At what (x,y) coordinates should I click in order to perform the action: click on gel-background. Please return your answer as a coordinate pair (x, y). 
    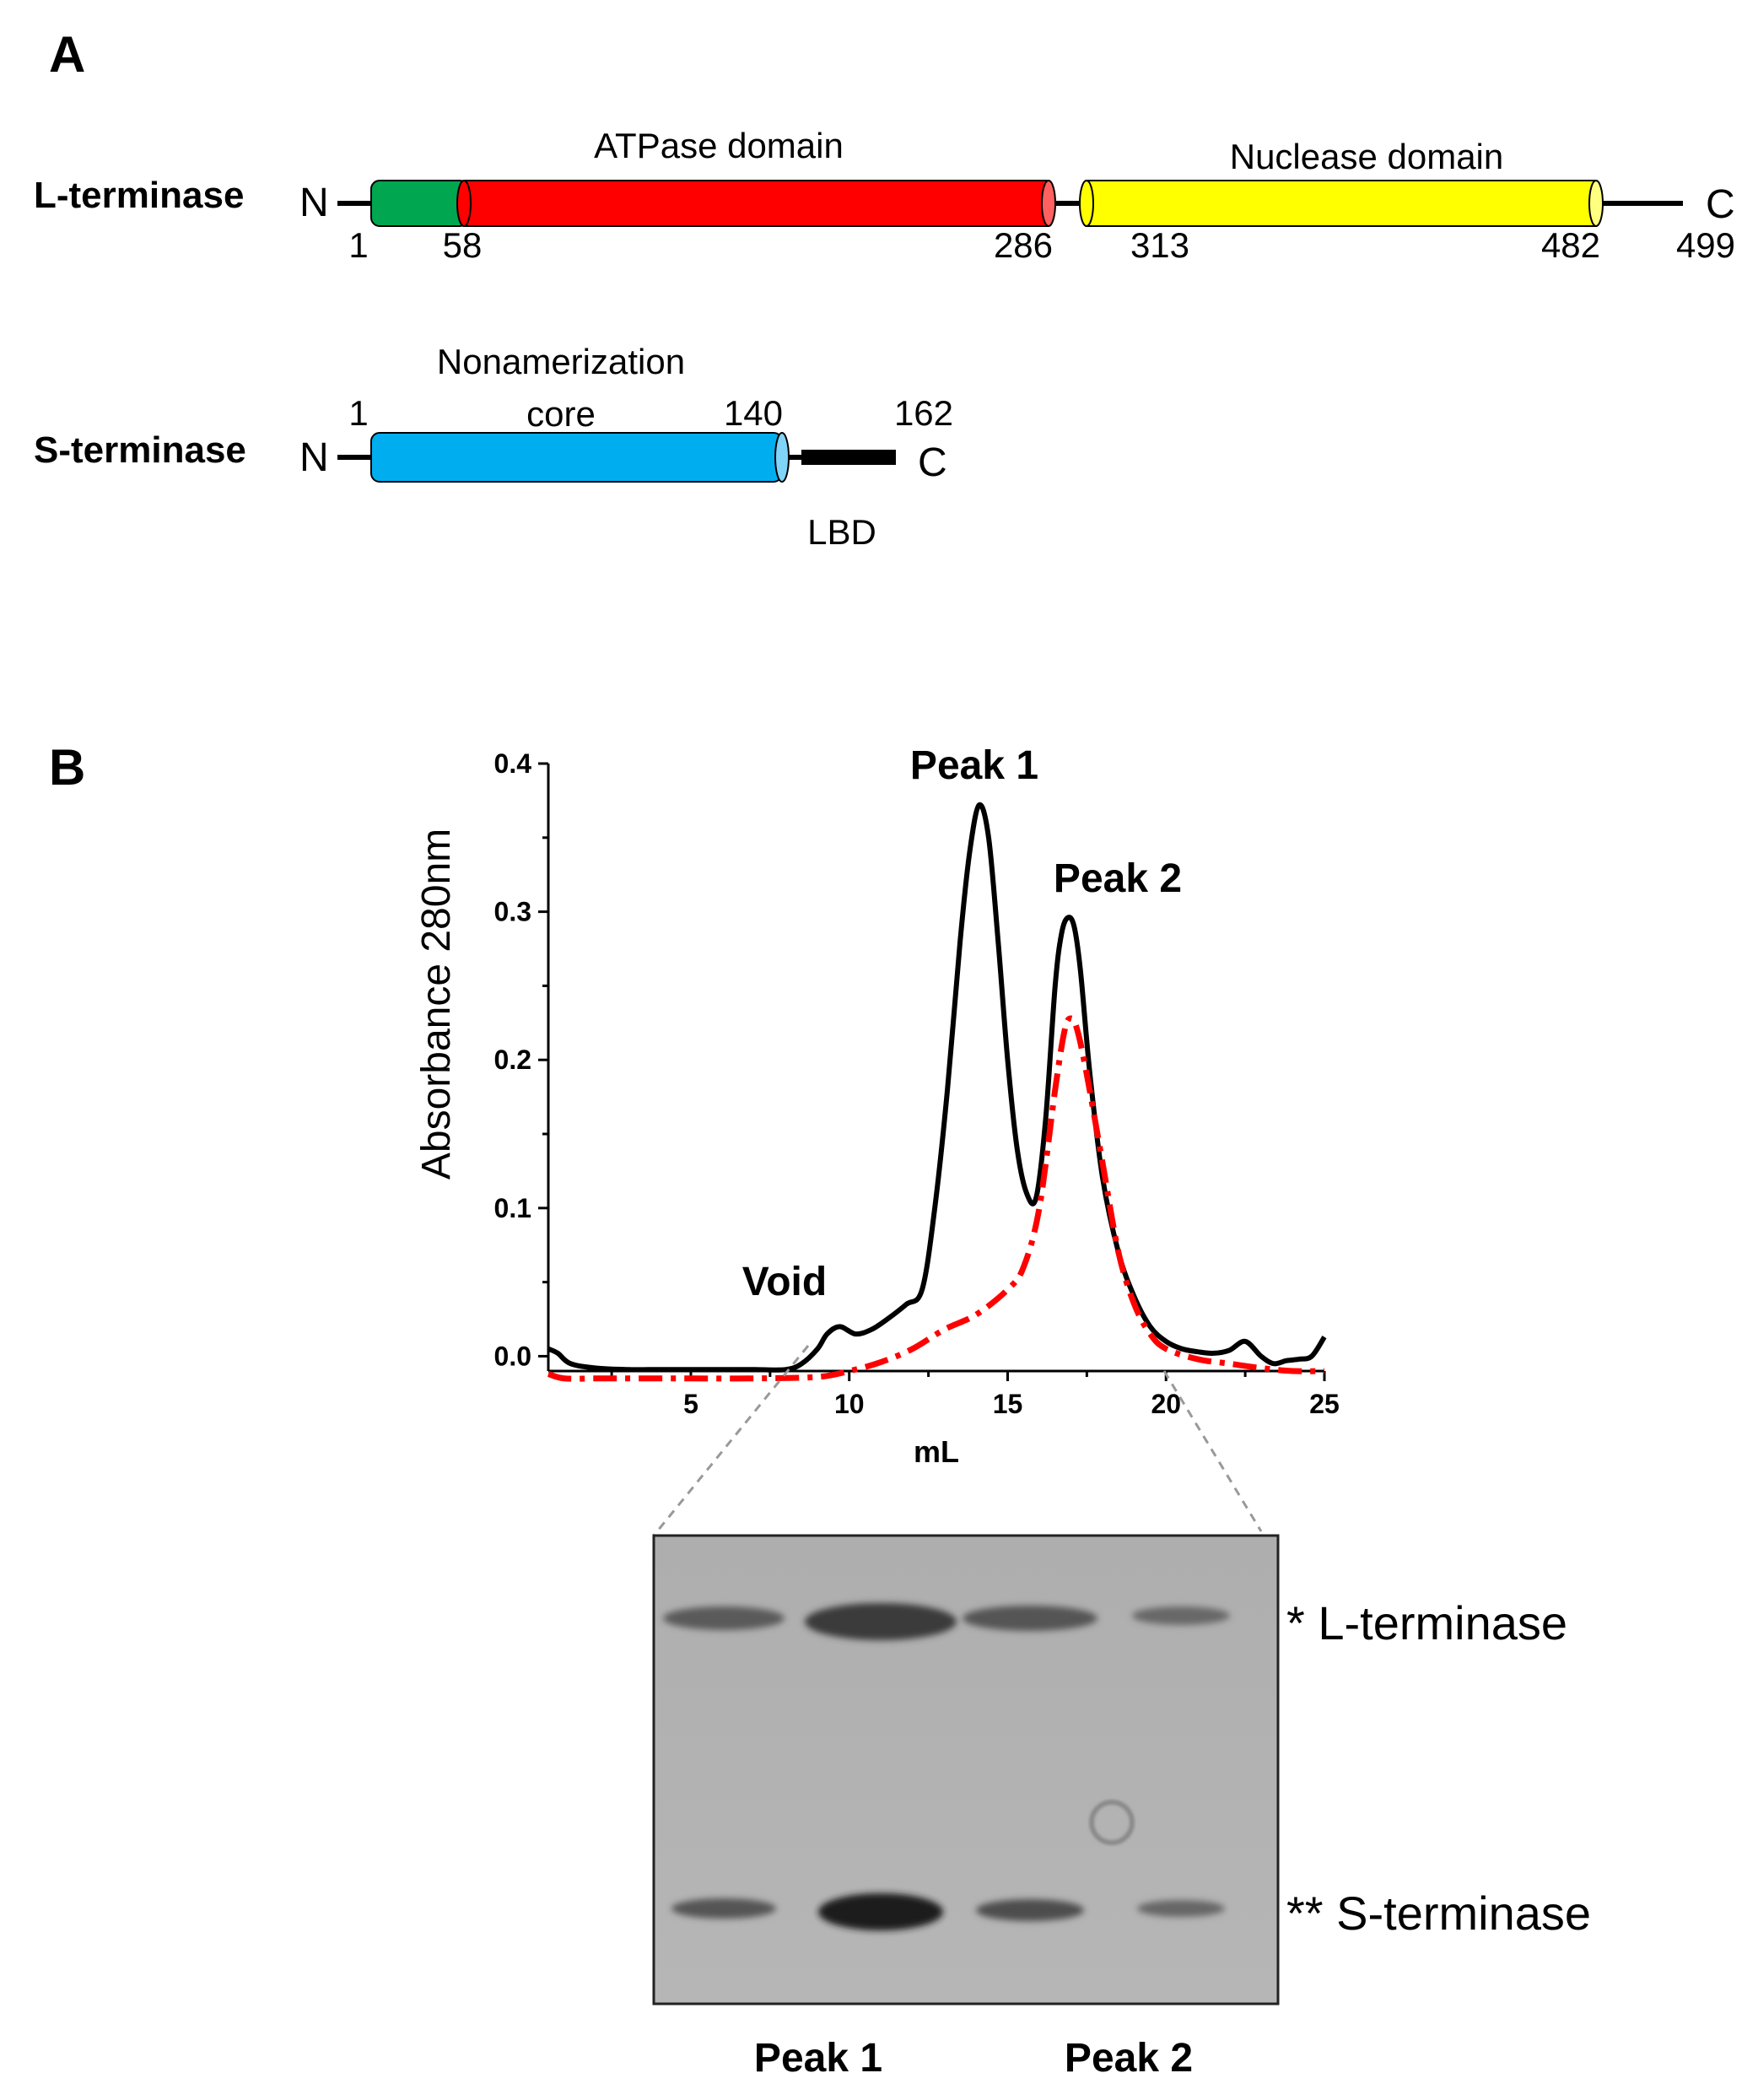
    Looking at the image, I should click on (966, 1770).